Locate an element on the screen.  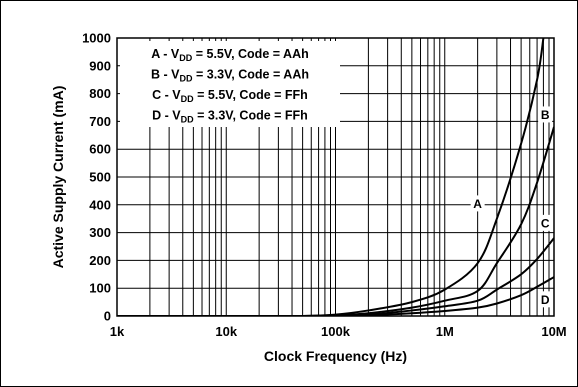
curve-label-b: B is located at coordinates (545, 115).